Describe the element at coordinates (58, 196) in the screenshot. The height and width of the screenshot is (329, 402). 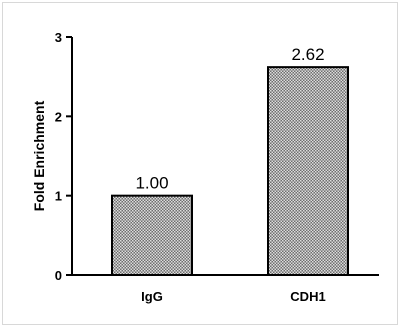
I see `y-tick-label: 1` at that location.